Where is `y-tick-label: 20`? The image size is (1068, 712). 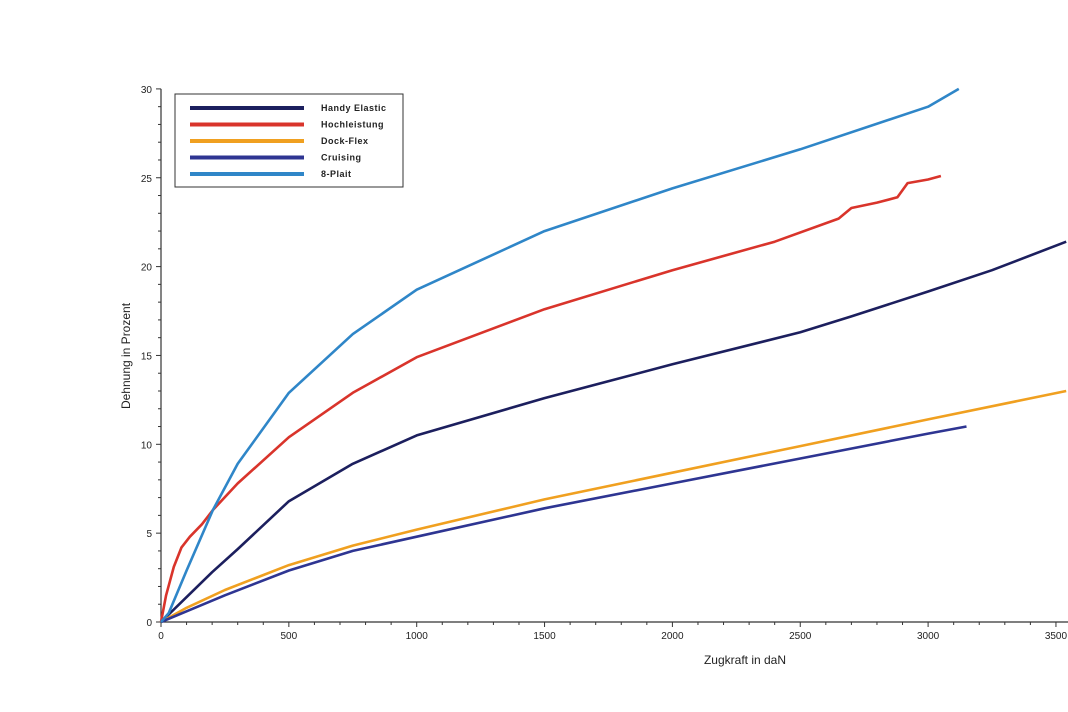
y-tick-label: 20 is located at coordinates (147, 268).